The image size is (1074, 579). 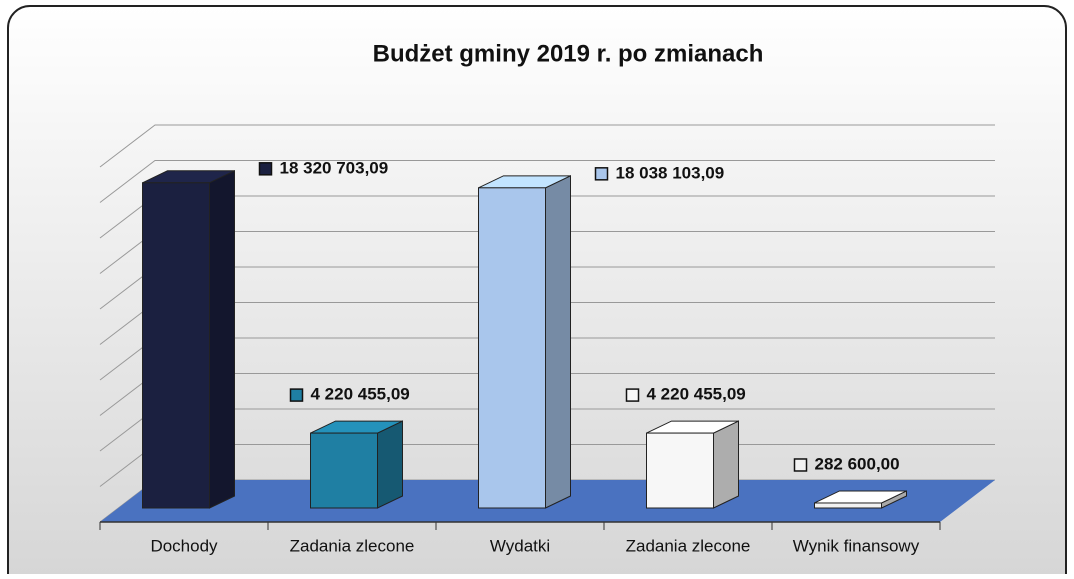 I want to click on value-label: 282 600,00, so click(x=857, y=463).